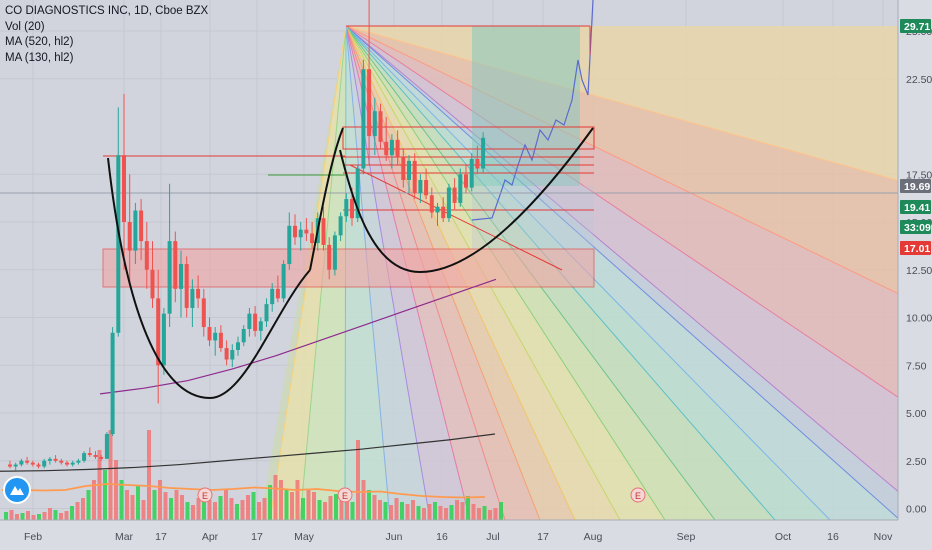  Describe the element at coordinates (543, 537) in the screenshot. I see `x-tick-label: 17` at that location.